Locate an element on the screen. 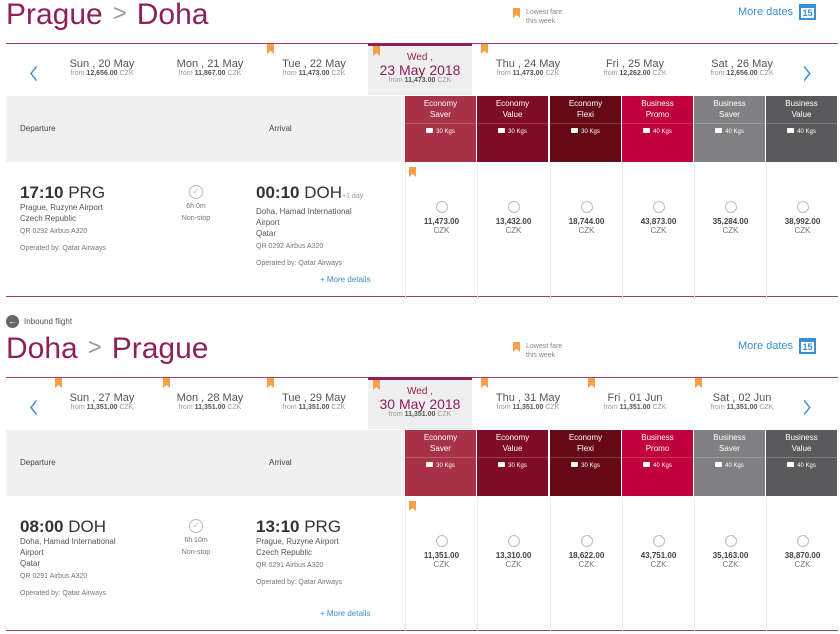 The width and height of the screenshot is (840, 634). date-option: Fri , 01 Jun from 11,351.00 CZK is located at coordinates (635, 404).